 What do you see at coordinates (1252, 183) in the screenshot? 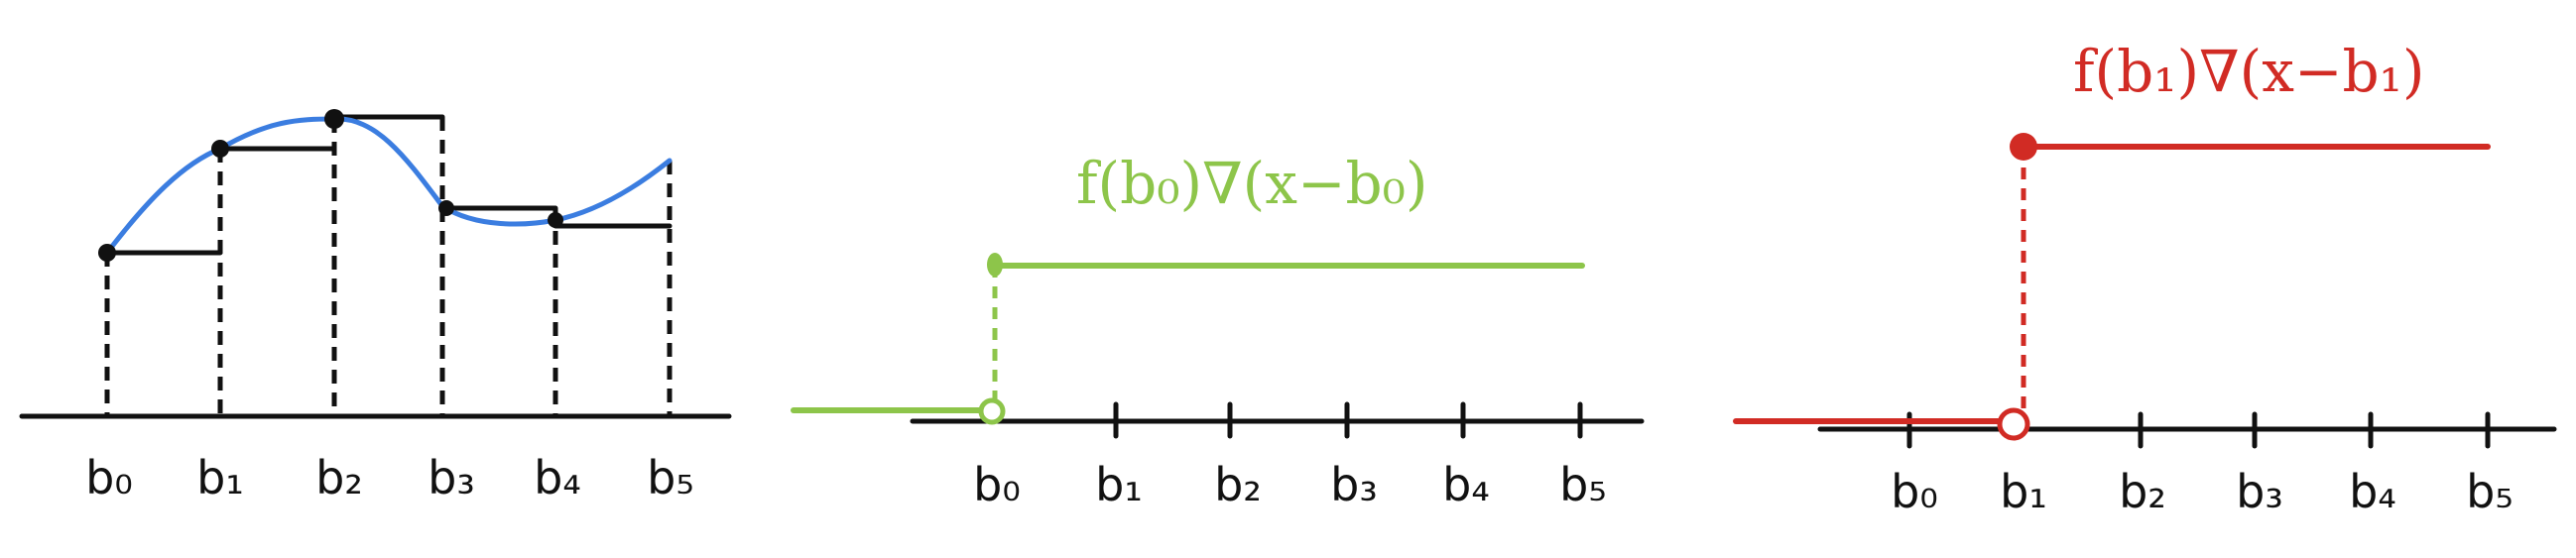
I see `formula-label: f(b₀)∇(x−b₀)` at bounding box center [1252, 183].